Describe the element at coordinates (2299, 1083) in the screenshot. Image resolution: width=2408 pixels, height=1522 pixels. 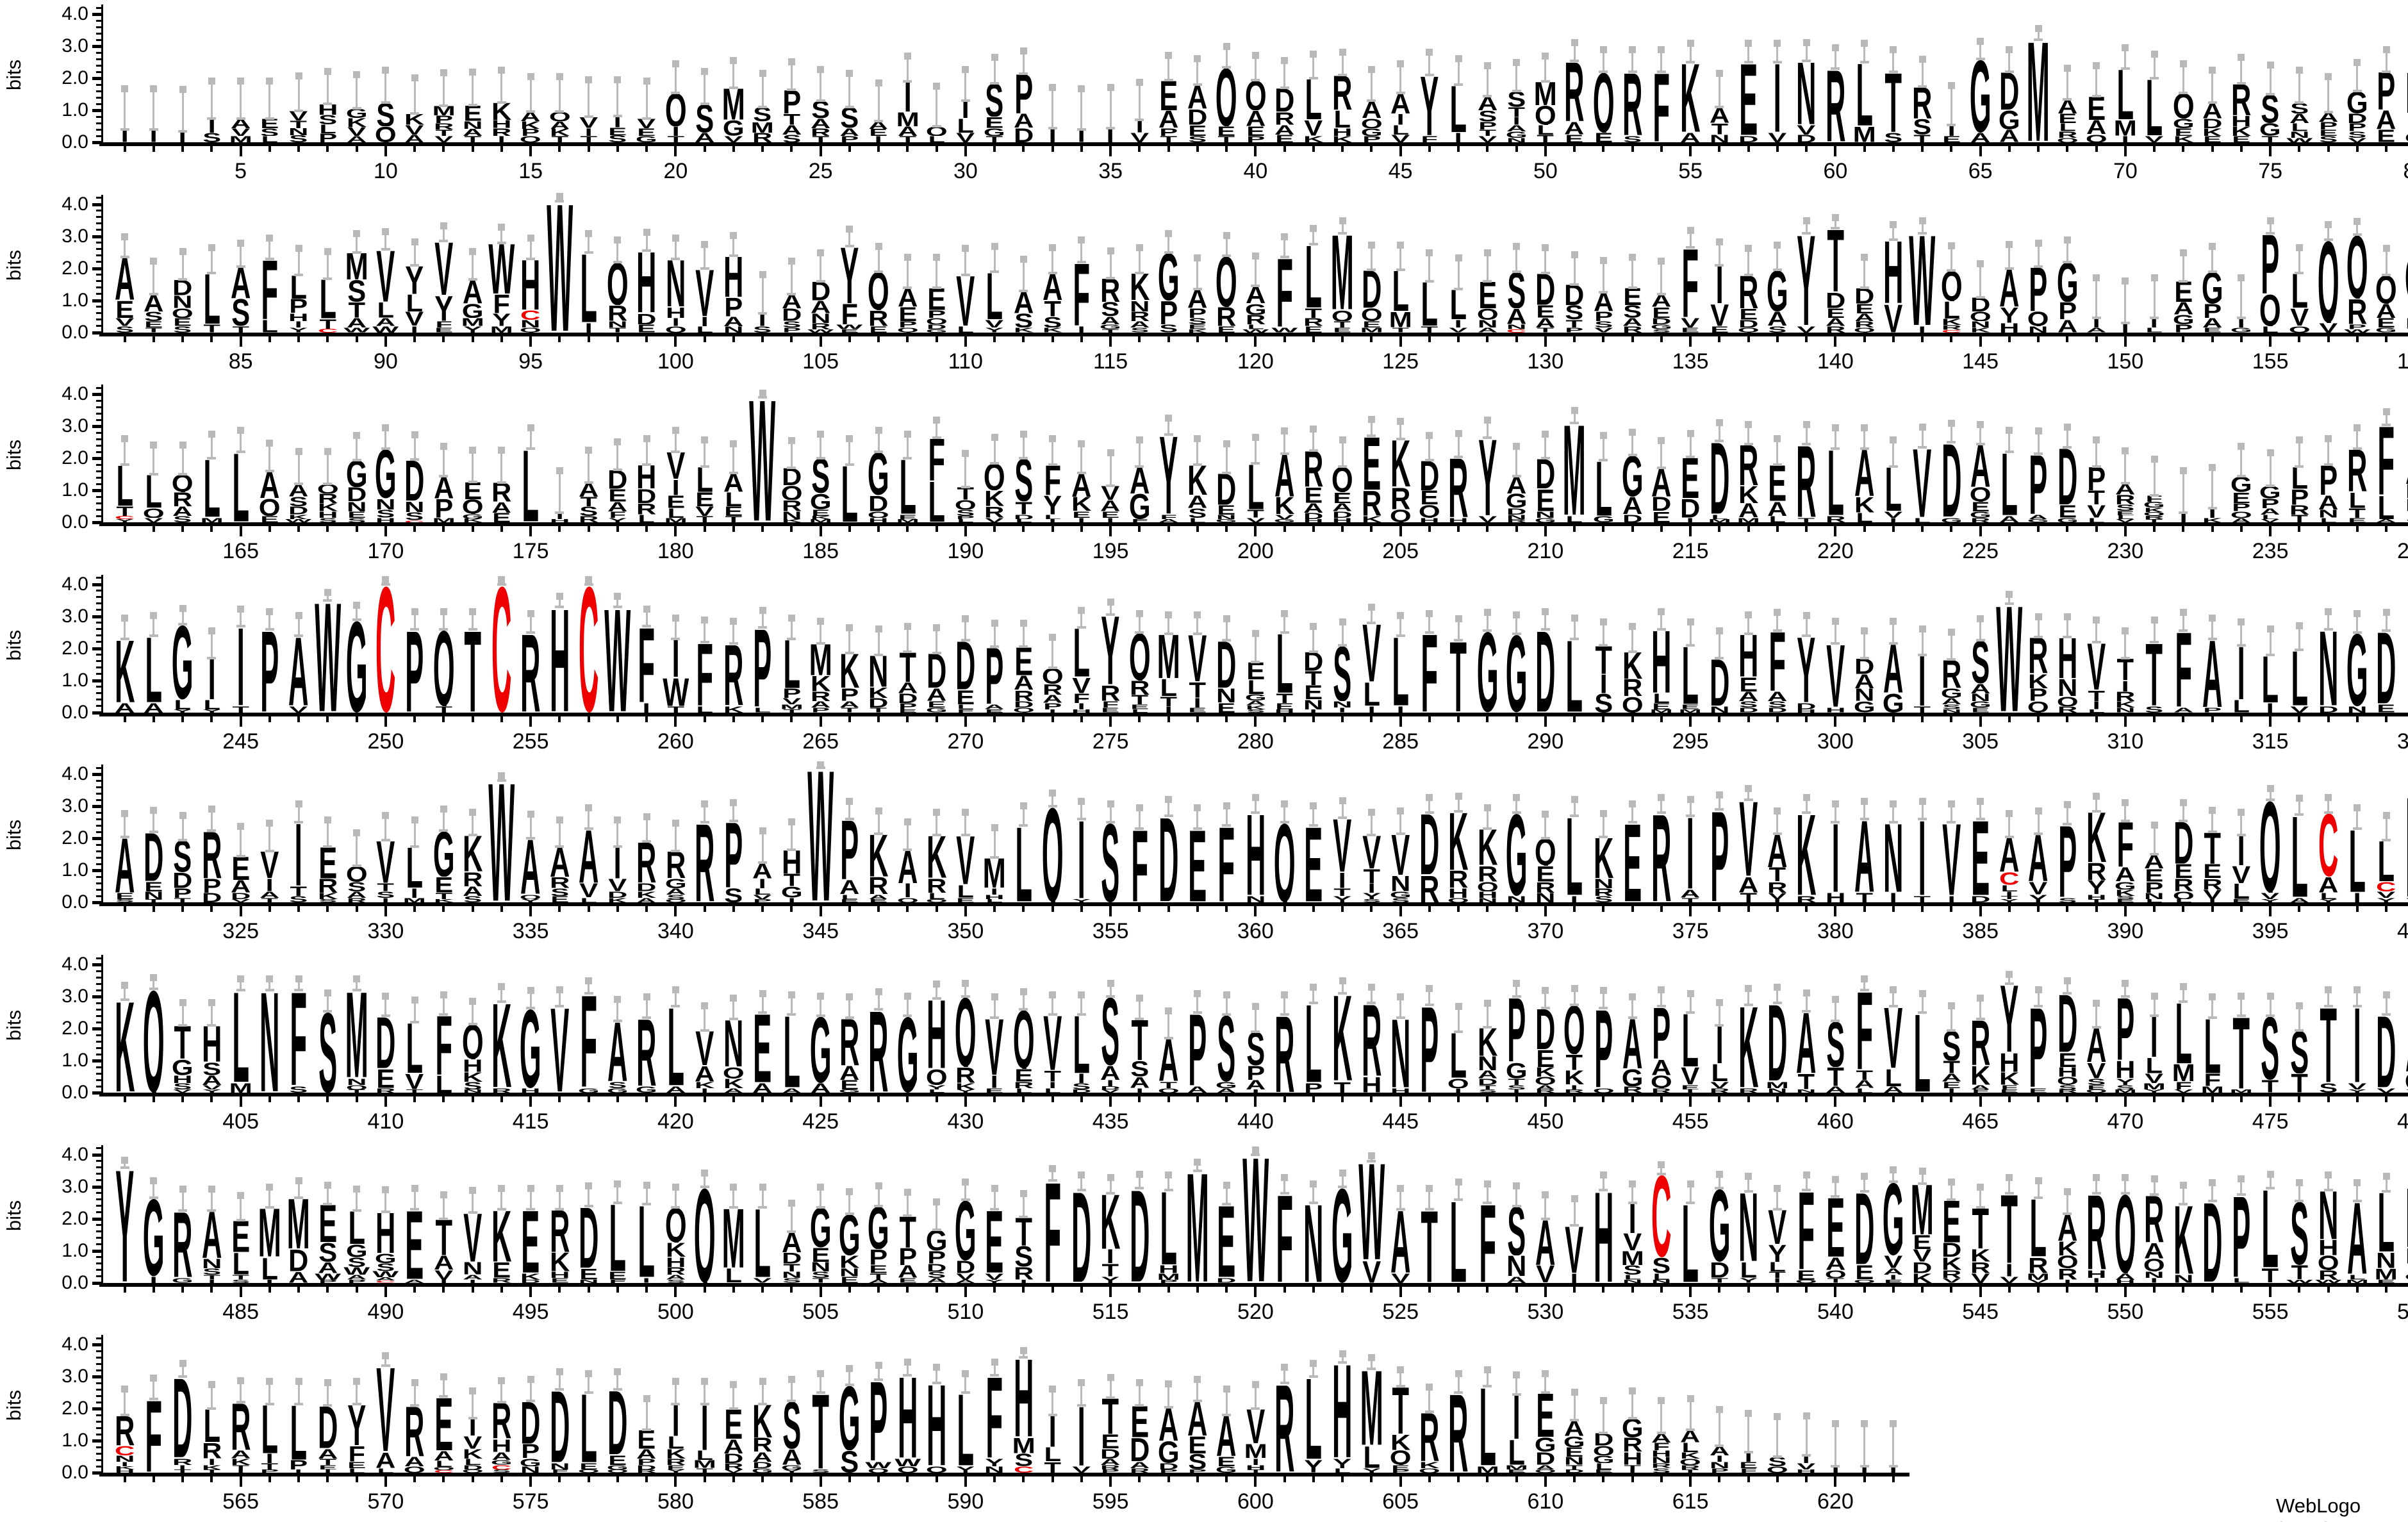
I see `logo-letter-T: T` at that location.